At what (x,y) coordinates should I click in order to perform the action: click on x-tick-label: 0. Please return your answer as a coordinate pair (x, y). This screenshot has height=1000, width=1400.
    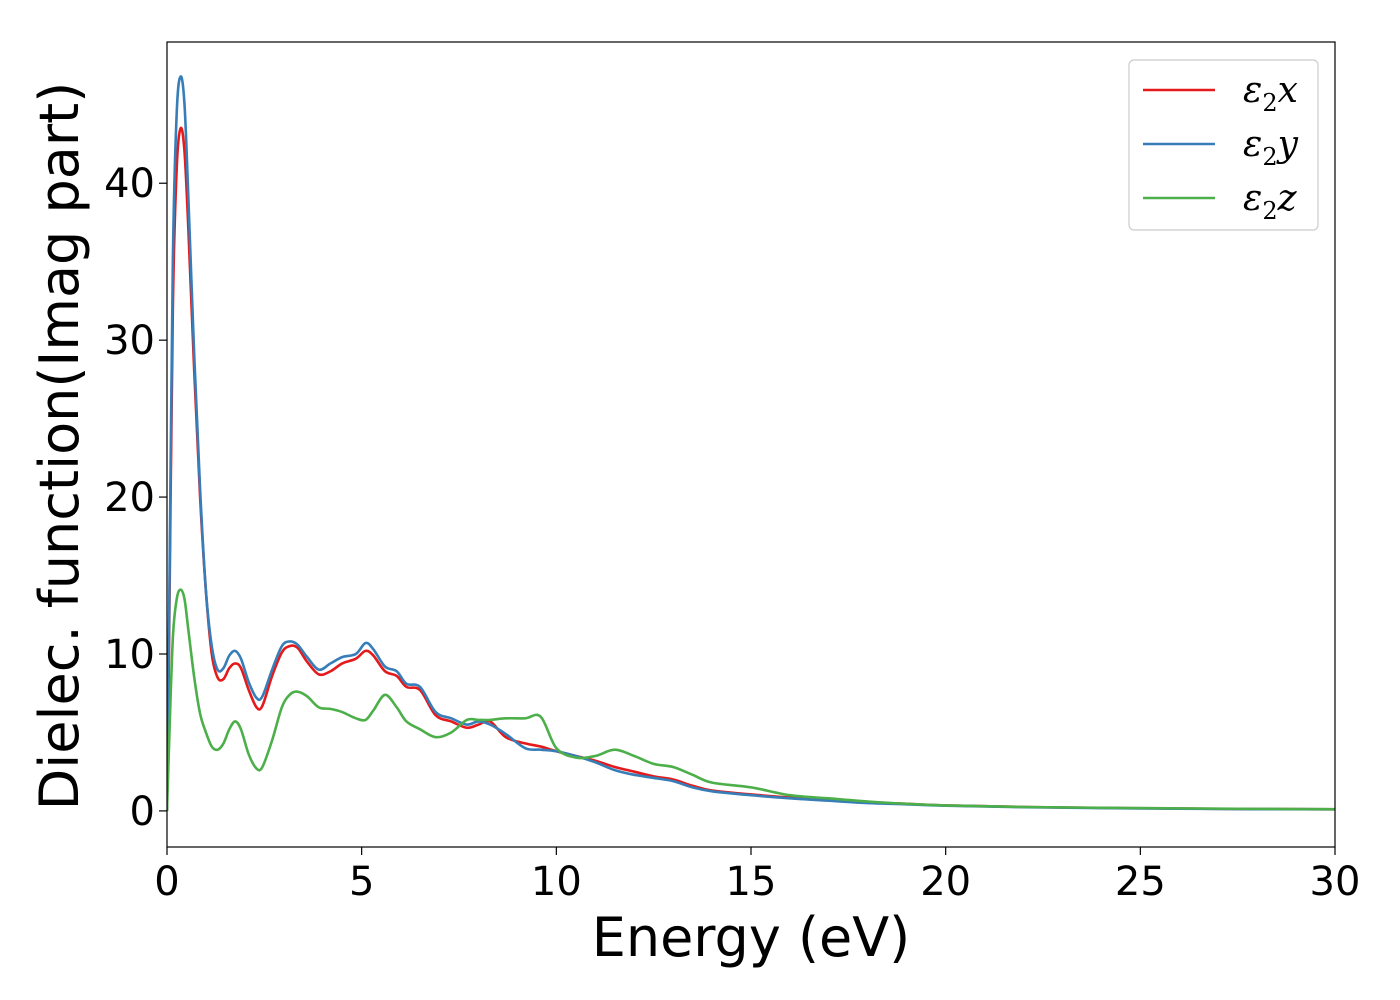
    Looking at the image, I should click on (166, 882).